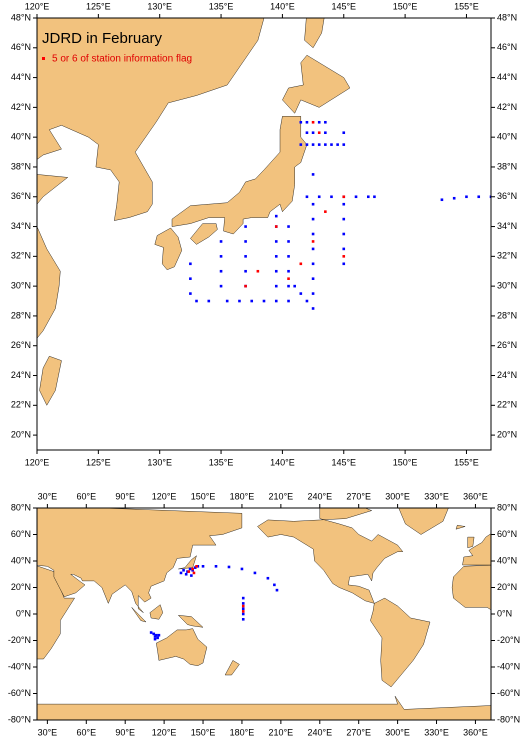  Describe the element at coordinates (507, 107) in the screenshot. I see `y-tick-label: 42°N` at that location.